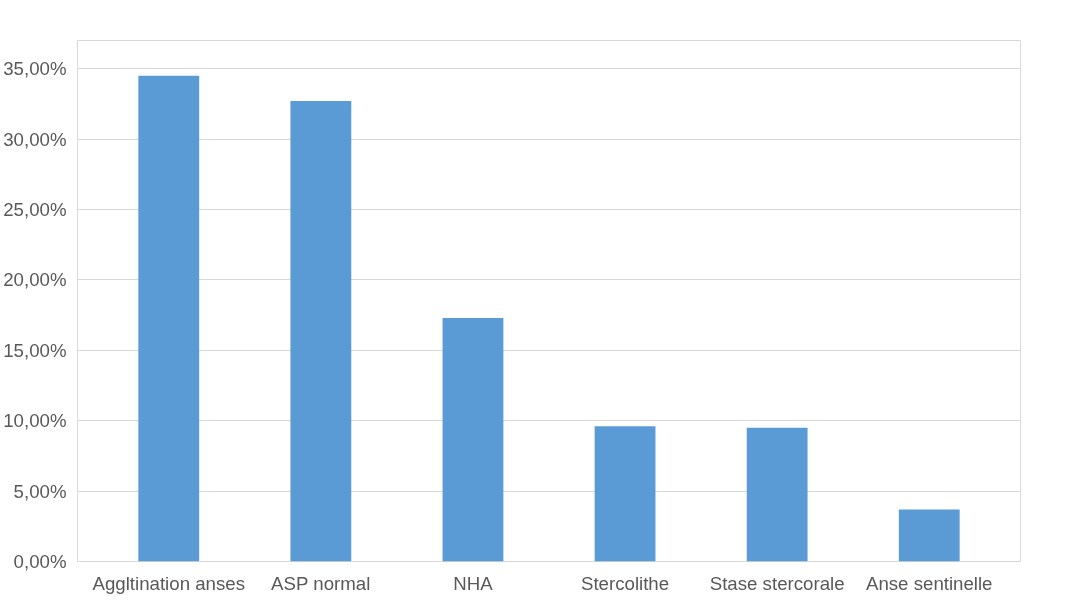 Image resolution: width=1069 pixels, height=606 pixels. I want to click on x-tick-label: NHA, so click(473, 583).